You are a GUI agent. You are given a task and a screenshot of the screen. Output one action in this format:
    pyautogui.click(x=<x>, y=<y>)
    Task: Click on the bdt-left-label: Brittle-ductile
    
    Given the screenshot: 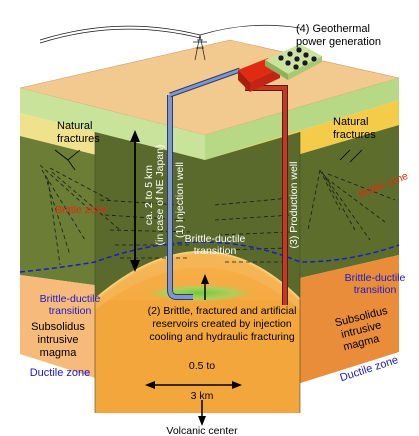 What is the action you would take?
    pyautogui.click(x=70, y=299)
    